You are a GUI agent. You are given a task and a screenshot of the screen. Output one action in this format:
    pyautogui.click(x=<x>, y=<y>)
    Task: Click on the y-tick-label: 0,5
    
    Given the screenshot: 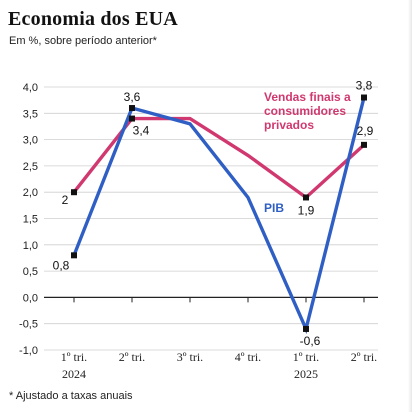 What is the action you would take?
    pyautogui.click(x=30, y=272)
    